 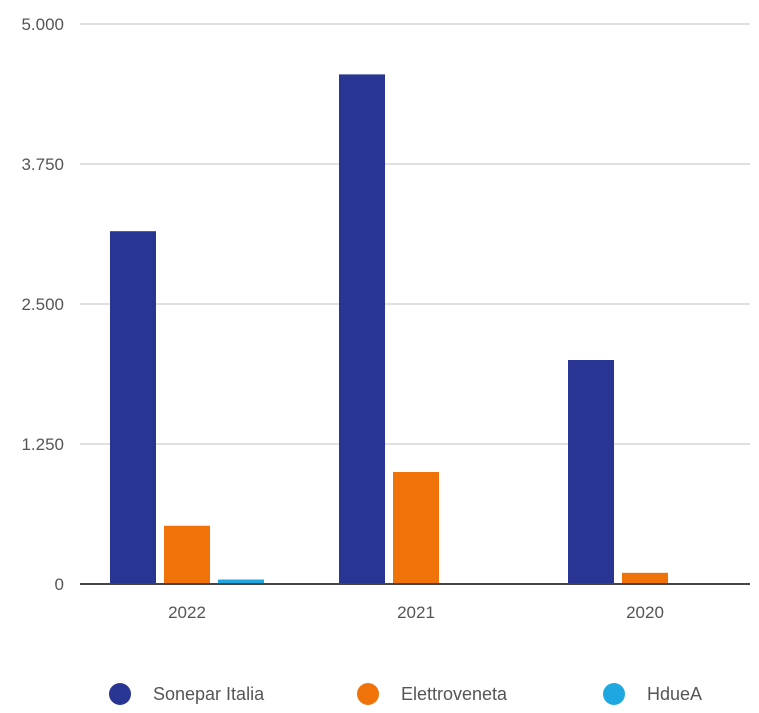 I want to click on bar-2021-sonepar-italia, so click(x=362, y=329).